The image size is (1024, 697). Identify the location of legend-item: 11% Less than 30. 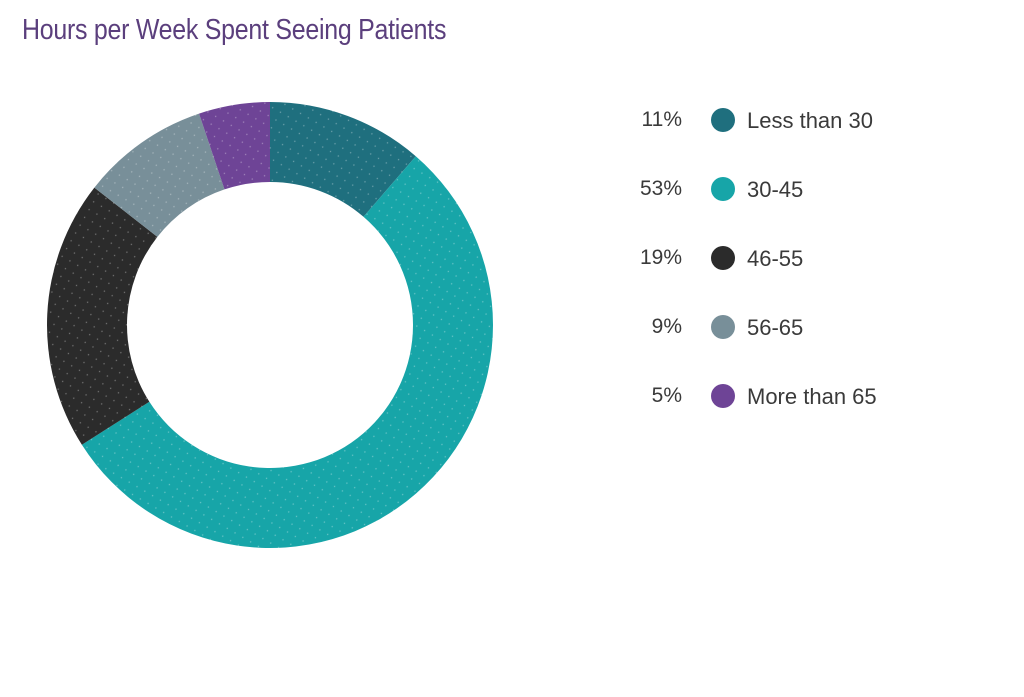
(820, 134).